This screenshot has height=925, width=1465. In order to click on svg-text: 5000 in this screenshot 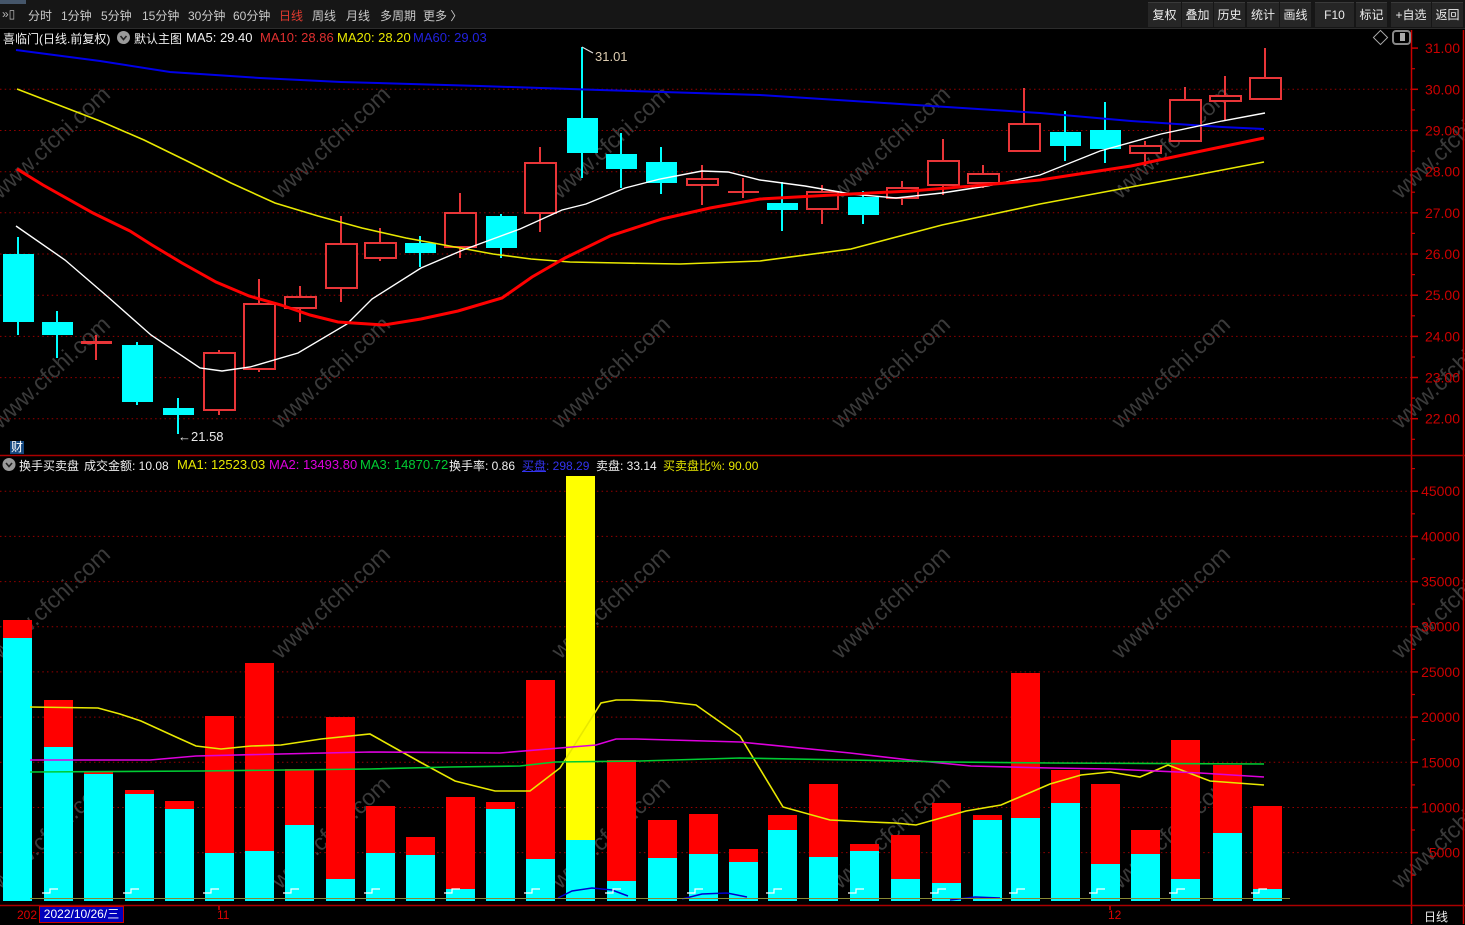, I will do `click(1444, 853)`.